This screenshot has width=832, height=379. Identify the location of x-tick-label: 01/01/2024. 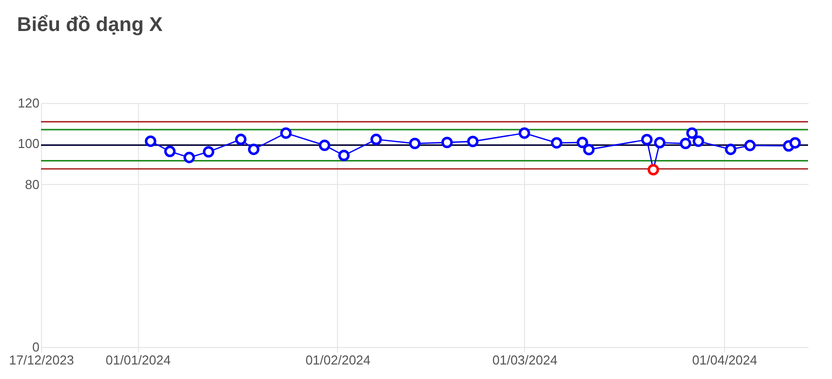
(138, 360).